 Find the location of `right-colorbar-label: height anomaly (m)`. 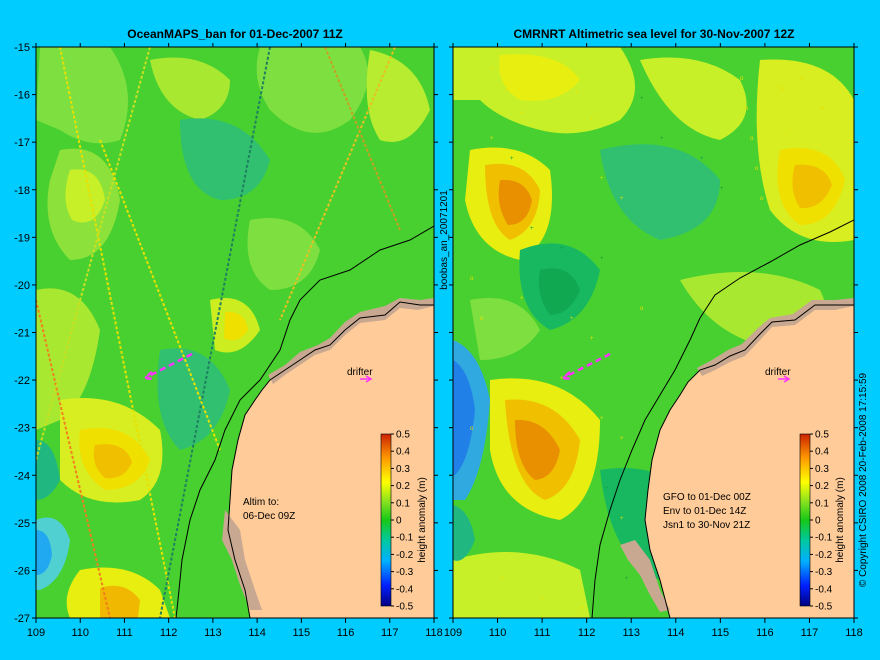

right-colorbar-label: height anomaly (m) is located at coordinates (840, 520).